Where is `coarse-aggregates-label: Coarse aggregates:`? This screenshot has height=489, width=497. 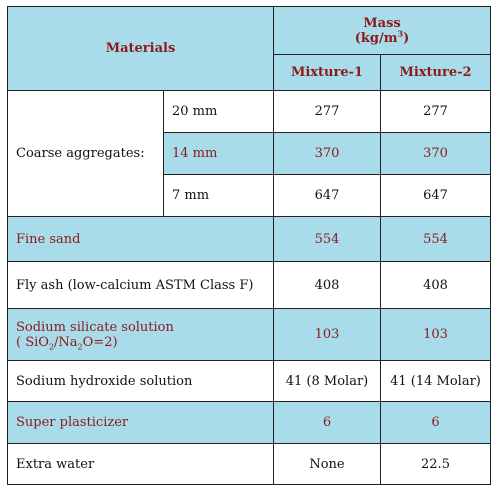 coarse-aggregates-label: Coarse aggregates: is located at coordinates (85, 153).